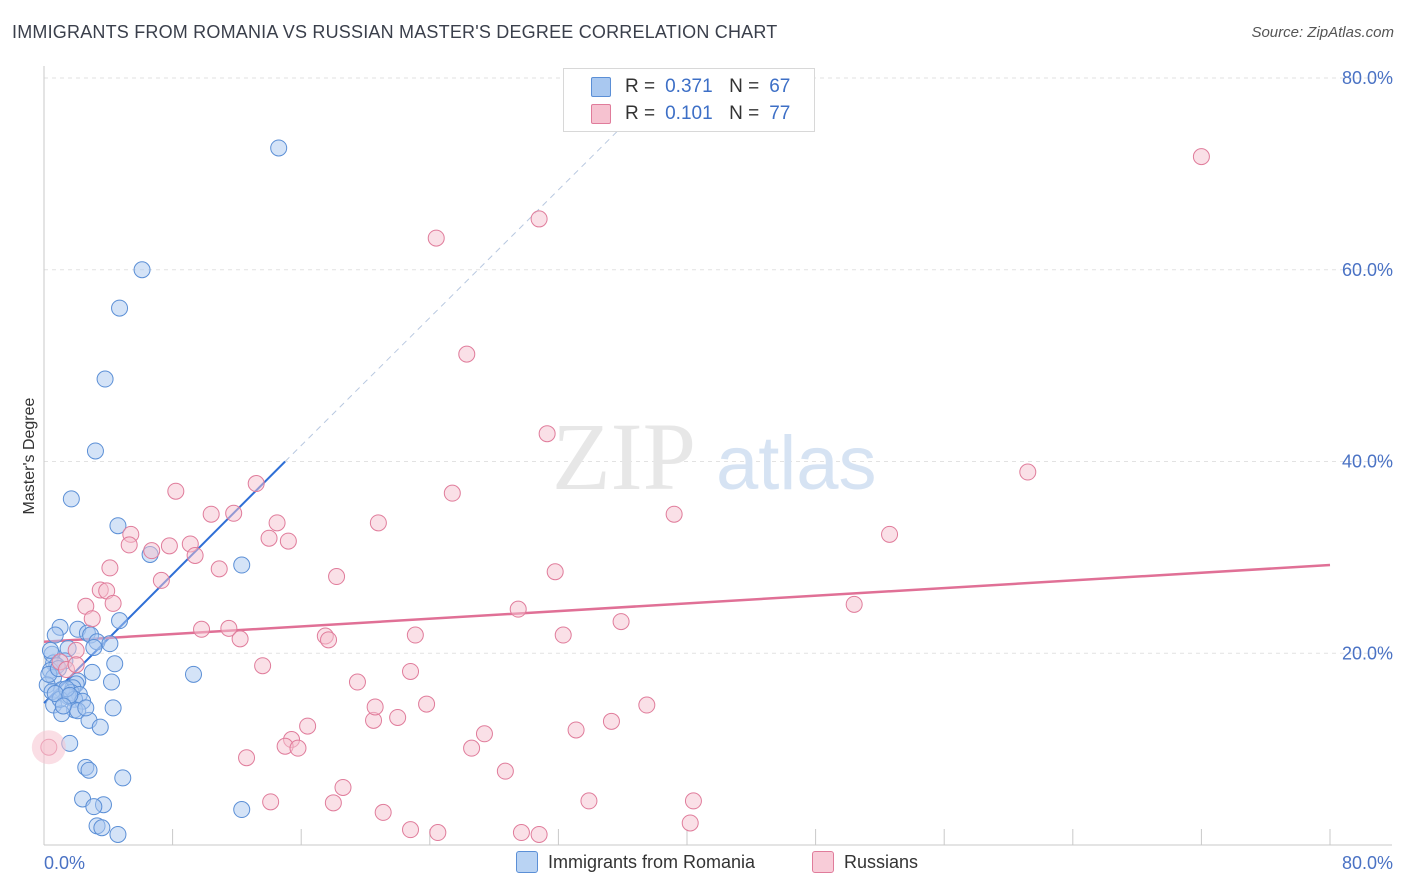  I want to click on watermark: ZIP atlas, so click(714, 456).